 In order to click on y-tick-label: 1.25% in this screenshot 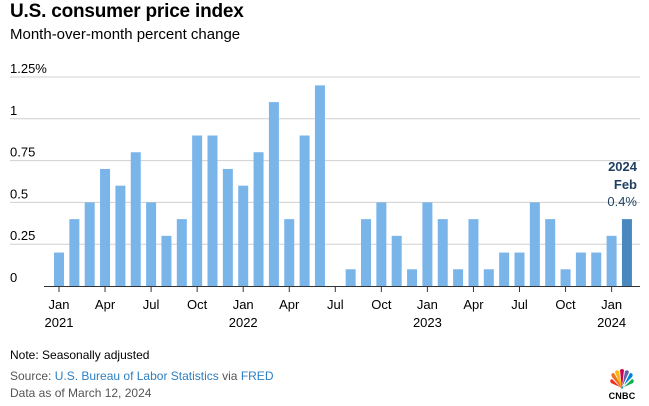, I will do `click(28, 68)`.